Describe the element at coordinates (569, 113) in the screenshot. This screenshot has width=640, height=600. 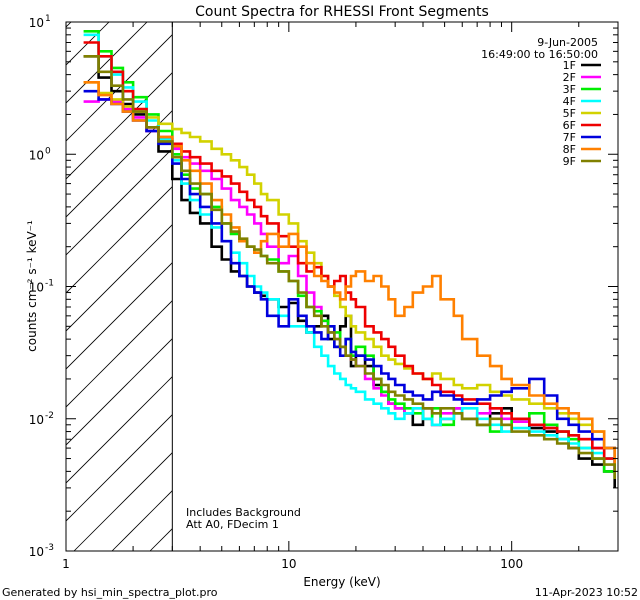
I see `legend-label: 5F` at that location.